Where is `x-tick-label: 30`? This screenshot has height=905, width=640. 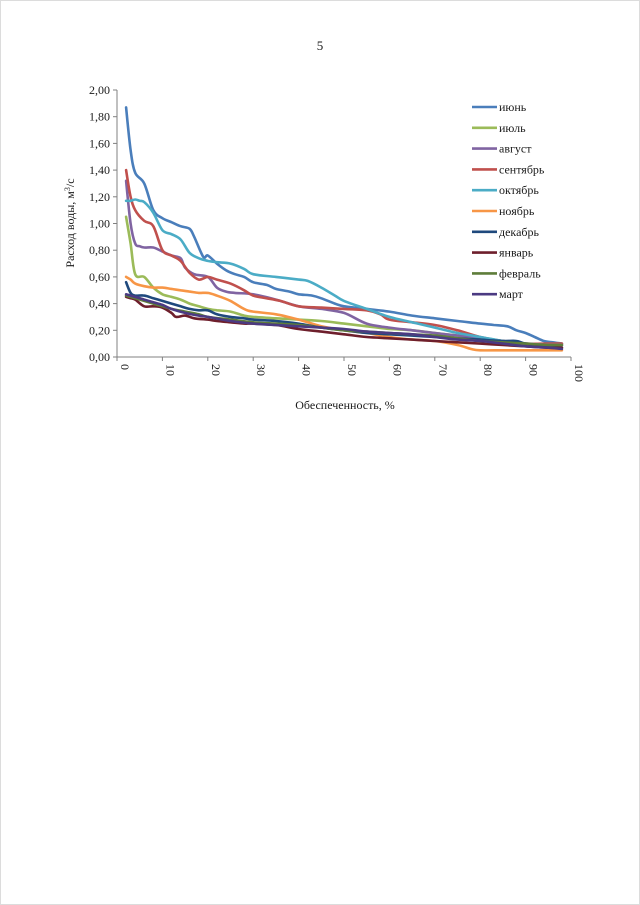
x-tick-label: 30 is located at coordinates (261, 370).